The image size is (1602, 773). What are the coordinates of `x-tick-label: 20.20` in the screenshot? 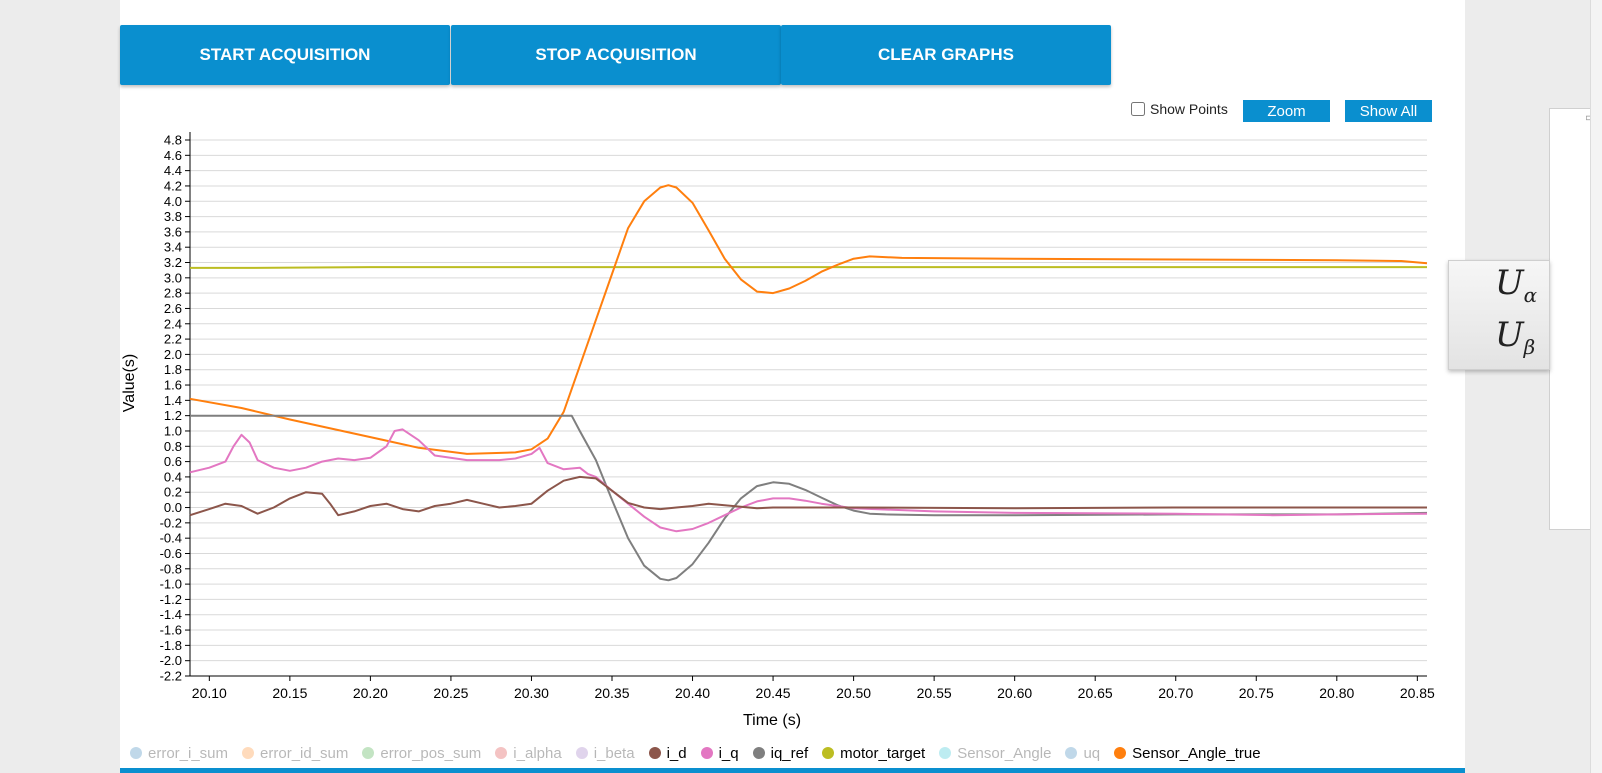 It's located at (370, 693).